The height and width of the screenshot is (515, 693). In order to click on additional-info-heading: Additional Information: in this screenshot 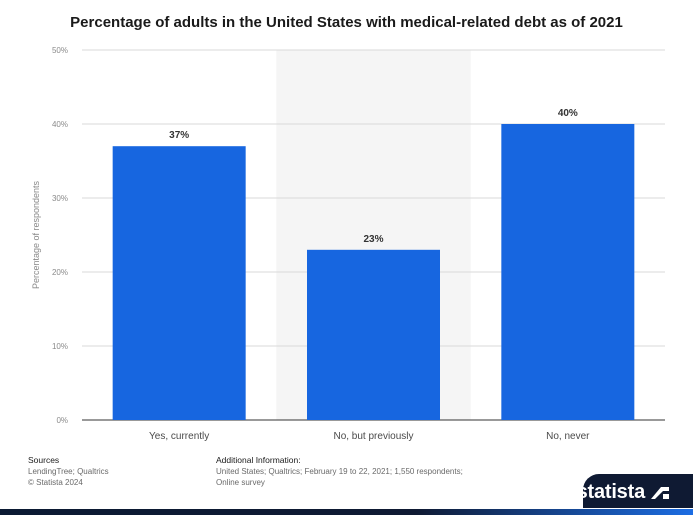, I will do `click(258, 460)`.